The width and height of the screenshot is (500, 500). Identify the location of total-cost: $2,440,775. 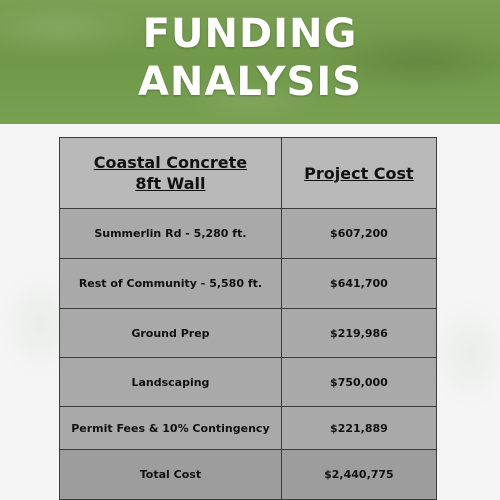
(359, 474).